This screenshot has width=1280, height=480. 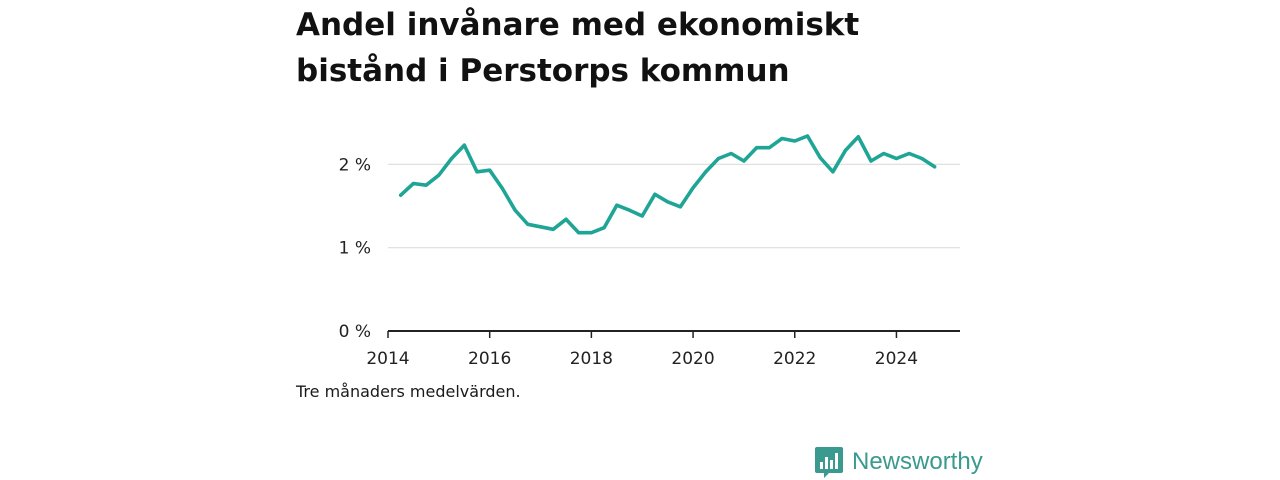 What do you see at coordinates (673, 334) in the screenshot?
I see `x-axis` at bounding box center [673, 334].